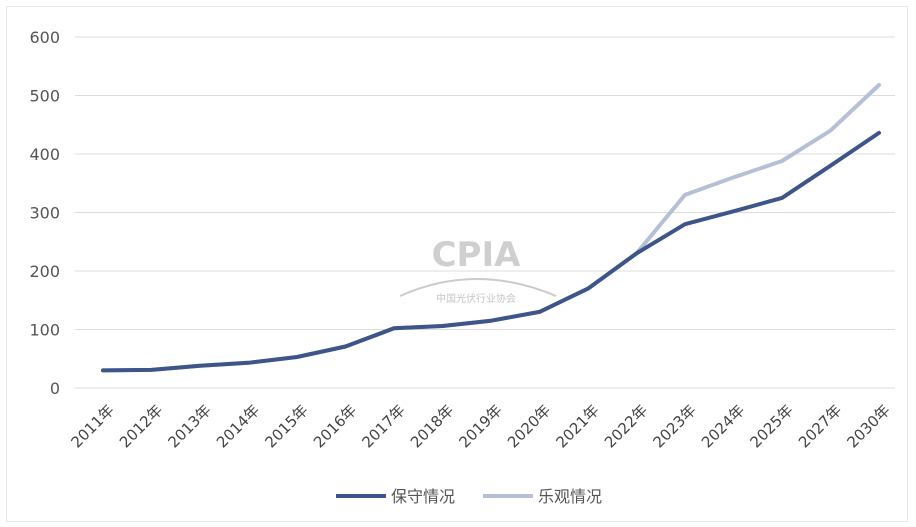 This screenshot has width=916, height=527. Describe the element at coordinates (44, 271) in the screenshot. I see `y-tick-label: 200` at that location.